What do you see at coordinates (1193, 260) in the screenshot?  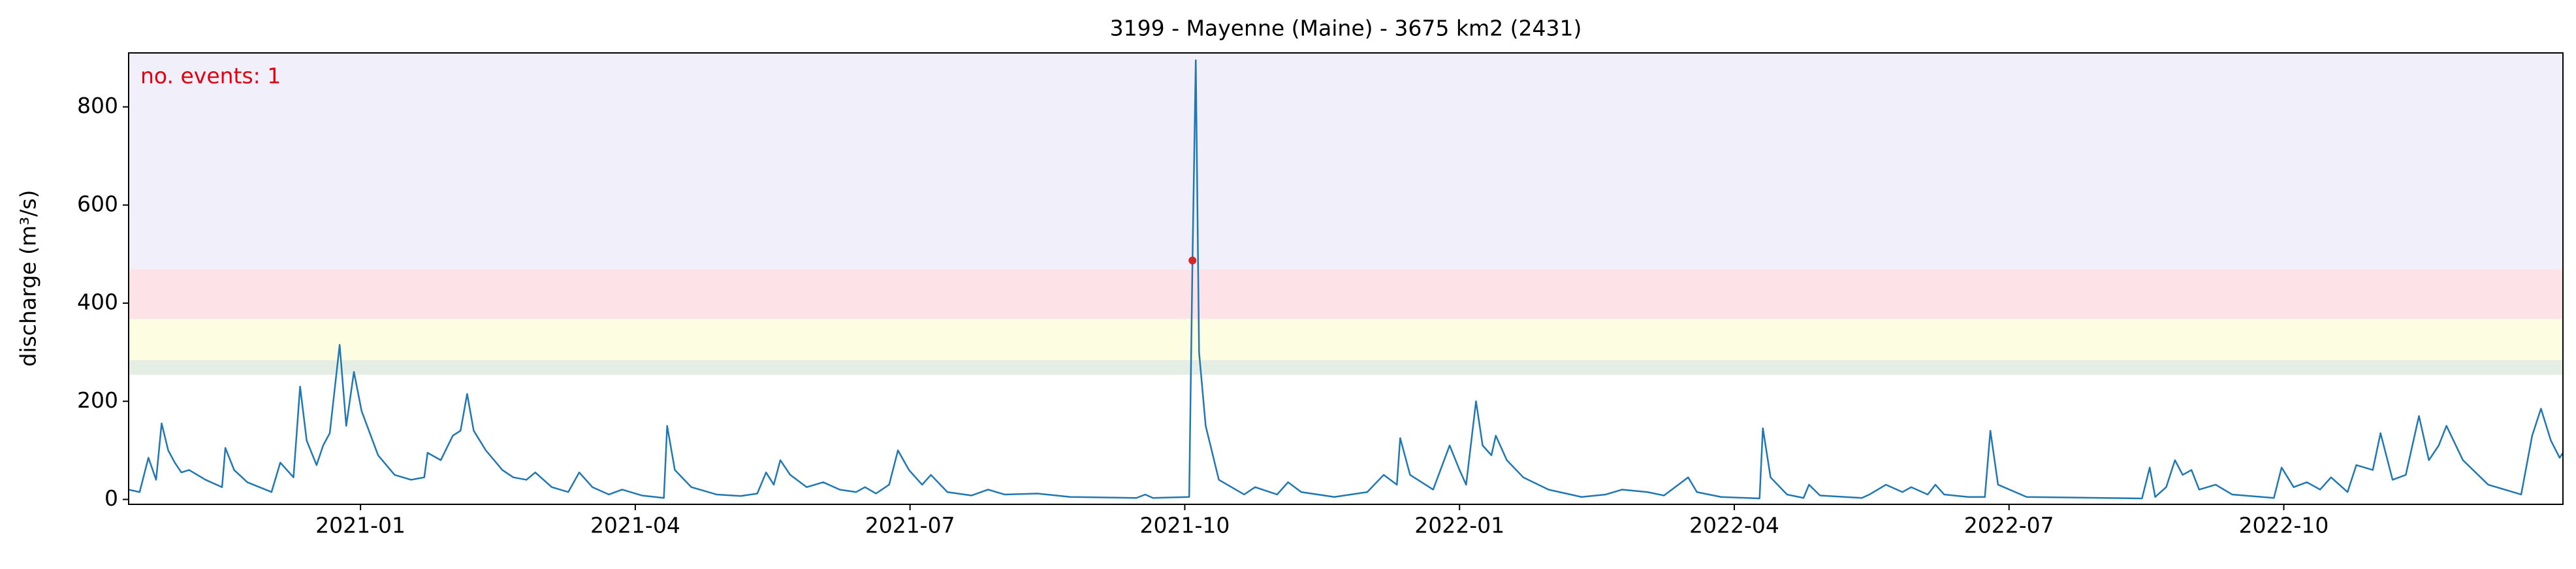 I see `event-point` at bounding box center [1193, 260].